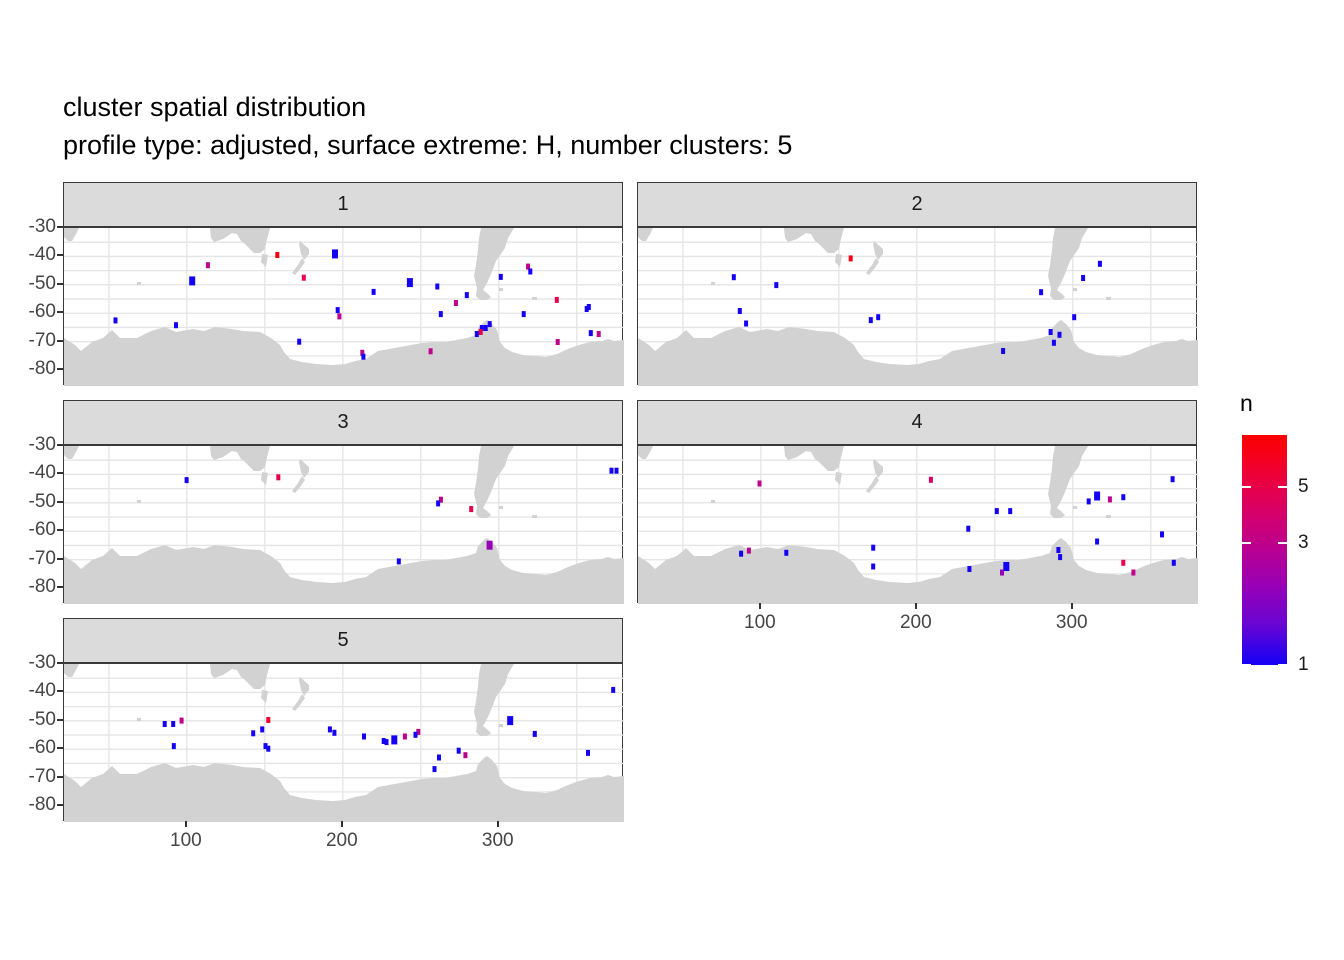 The height and width of the screenshot is (960, 1344). What do you see at coordinates (534, 516) in the screenshot?
I see `land-south-georgia` at bounding box center [534, 516].